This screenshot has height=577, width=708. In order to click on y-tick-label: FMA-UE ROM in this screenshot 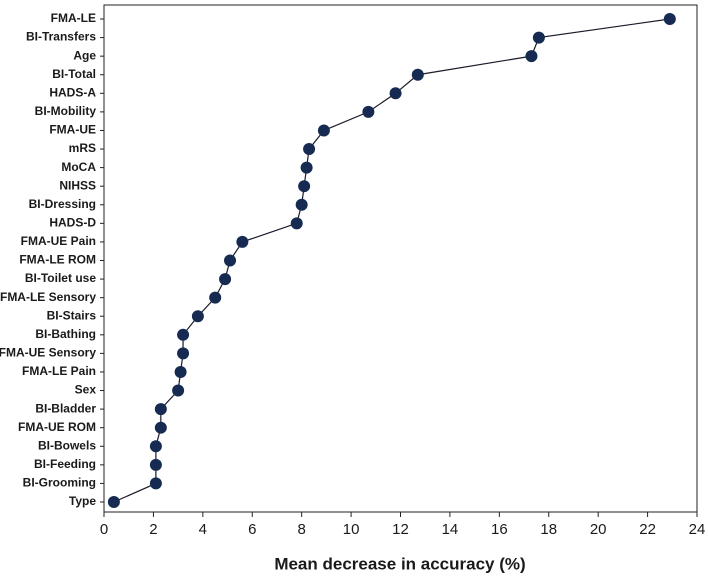, I will do `click(57, 427)`.